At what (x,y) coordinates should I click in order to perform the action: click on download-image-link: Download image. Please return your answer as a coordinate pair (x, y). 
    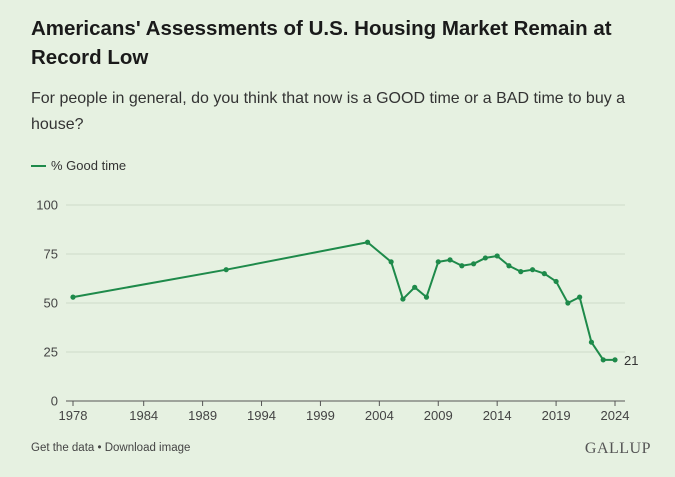
    Looking at the image, I should click on (147, 448).